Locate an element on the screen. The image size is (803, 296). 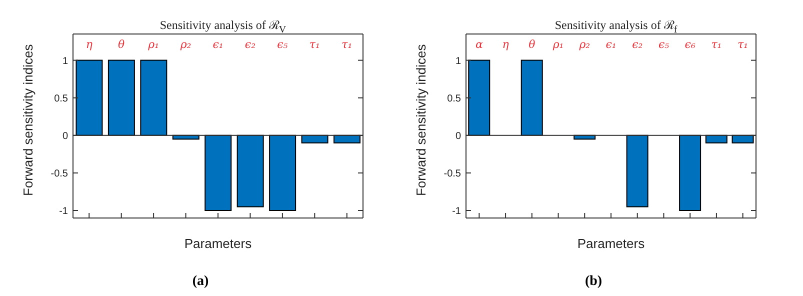
x-tick-label: ϵ₆ is located at coordinates (690, 44).